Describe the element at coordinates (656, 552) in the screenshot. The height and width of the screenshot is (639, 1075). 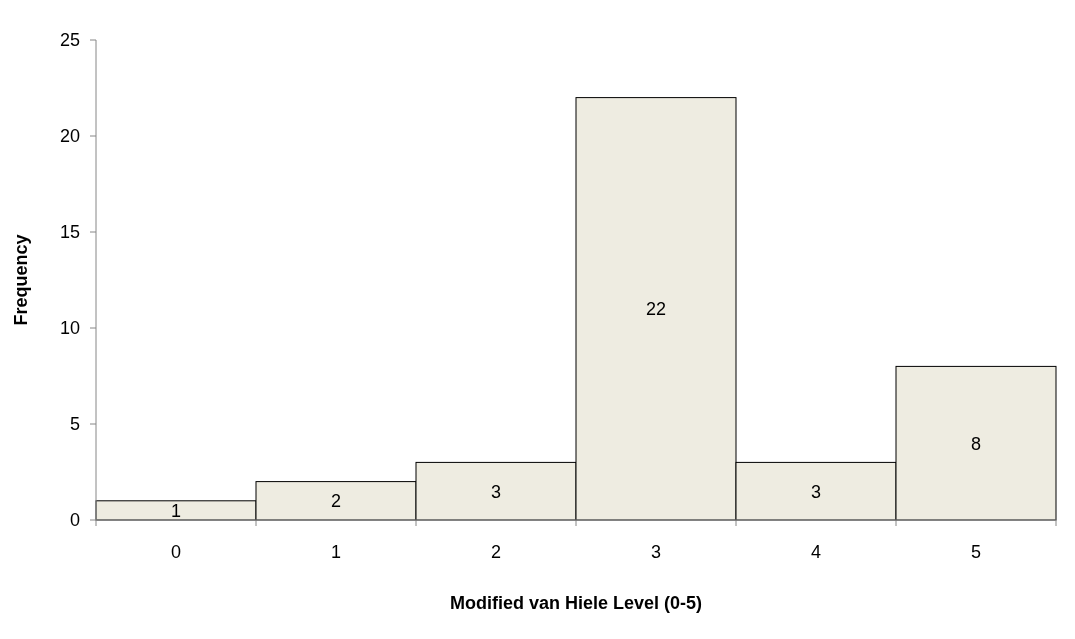
I see `x-tick-label: 3` at that location.